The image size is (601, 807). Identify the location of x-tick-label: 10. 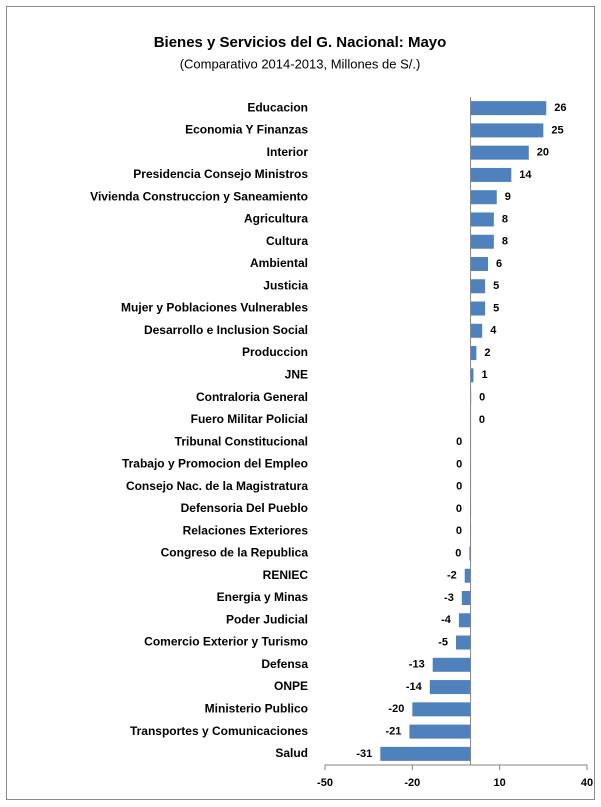
(500, 783).